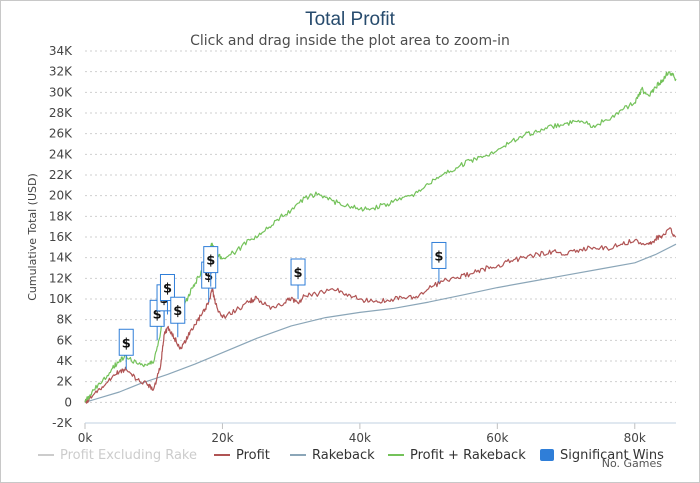 The height and width of the screenshot is (483, 700). What do you see at coordinates (62, 423) in the screenshot?
I see `y-tick-label: -2K` at bounding box center [62, 423].